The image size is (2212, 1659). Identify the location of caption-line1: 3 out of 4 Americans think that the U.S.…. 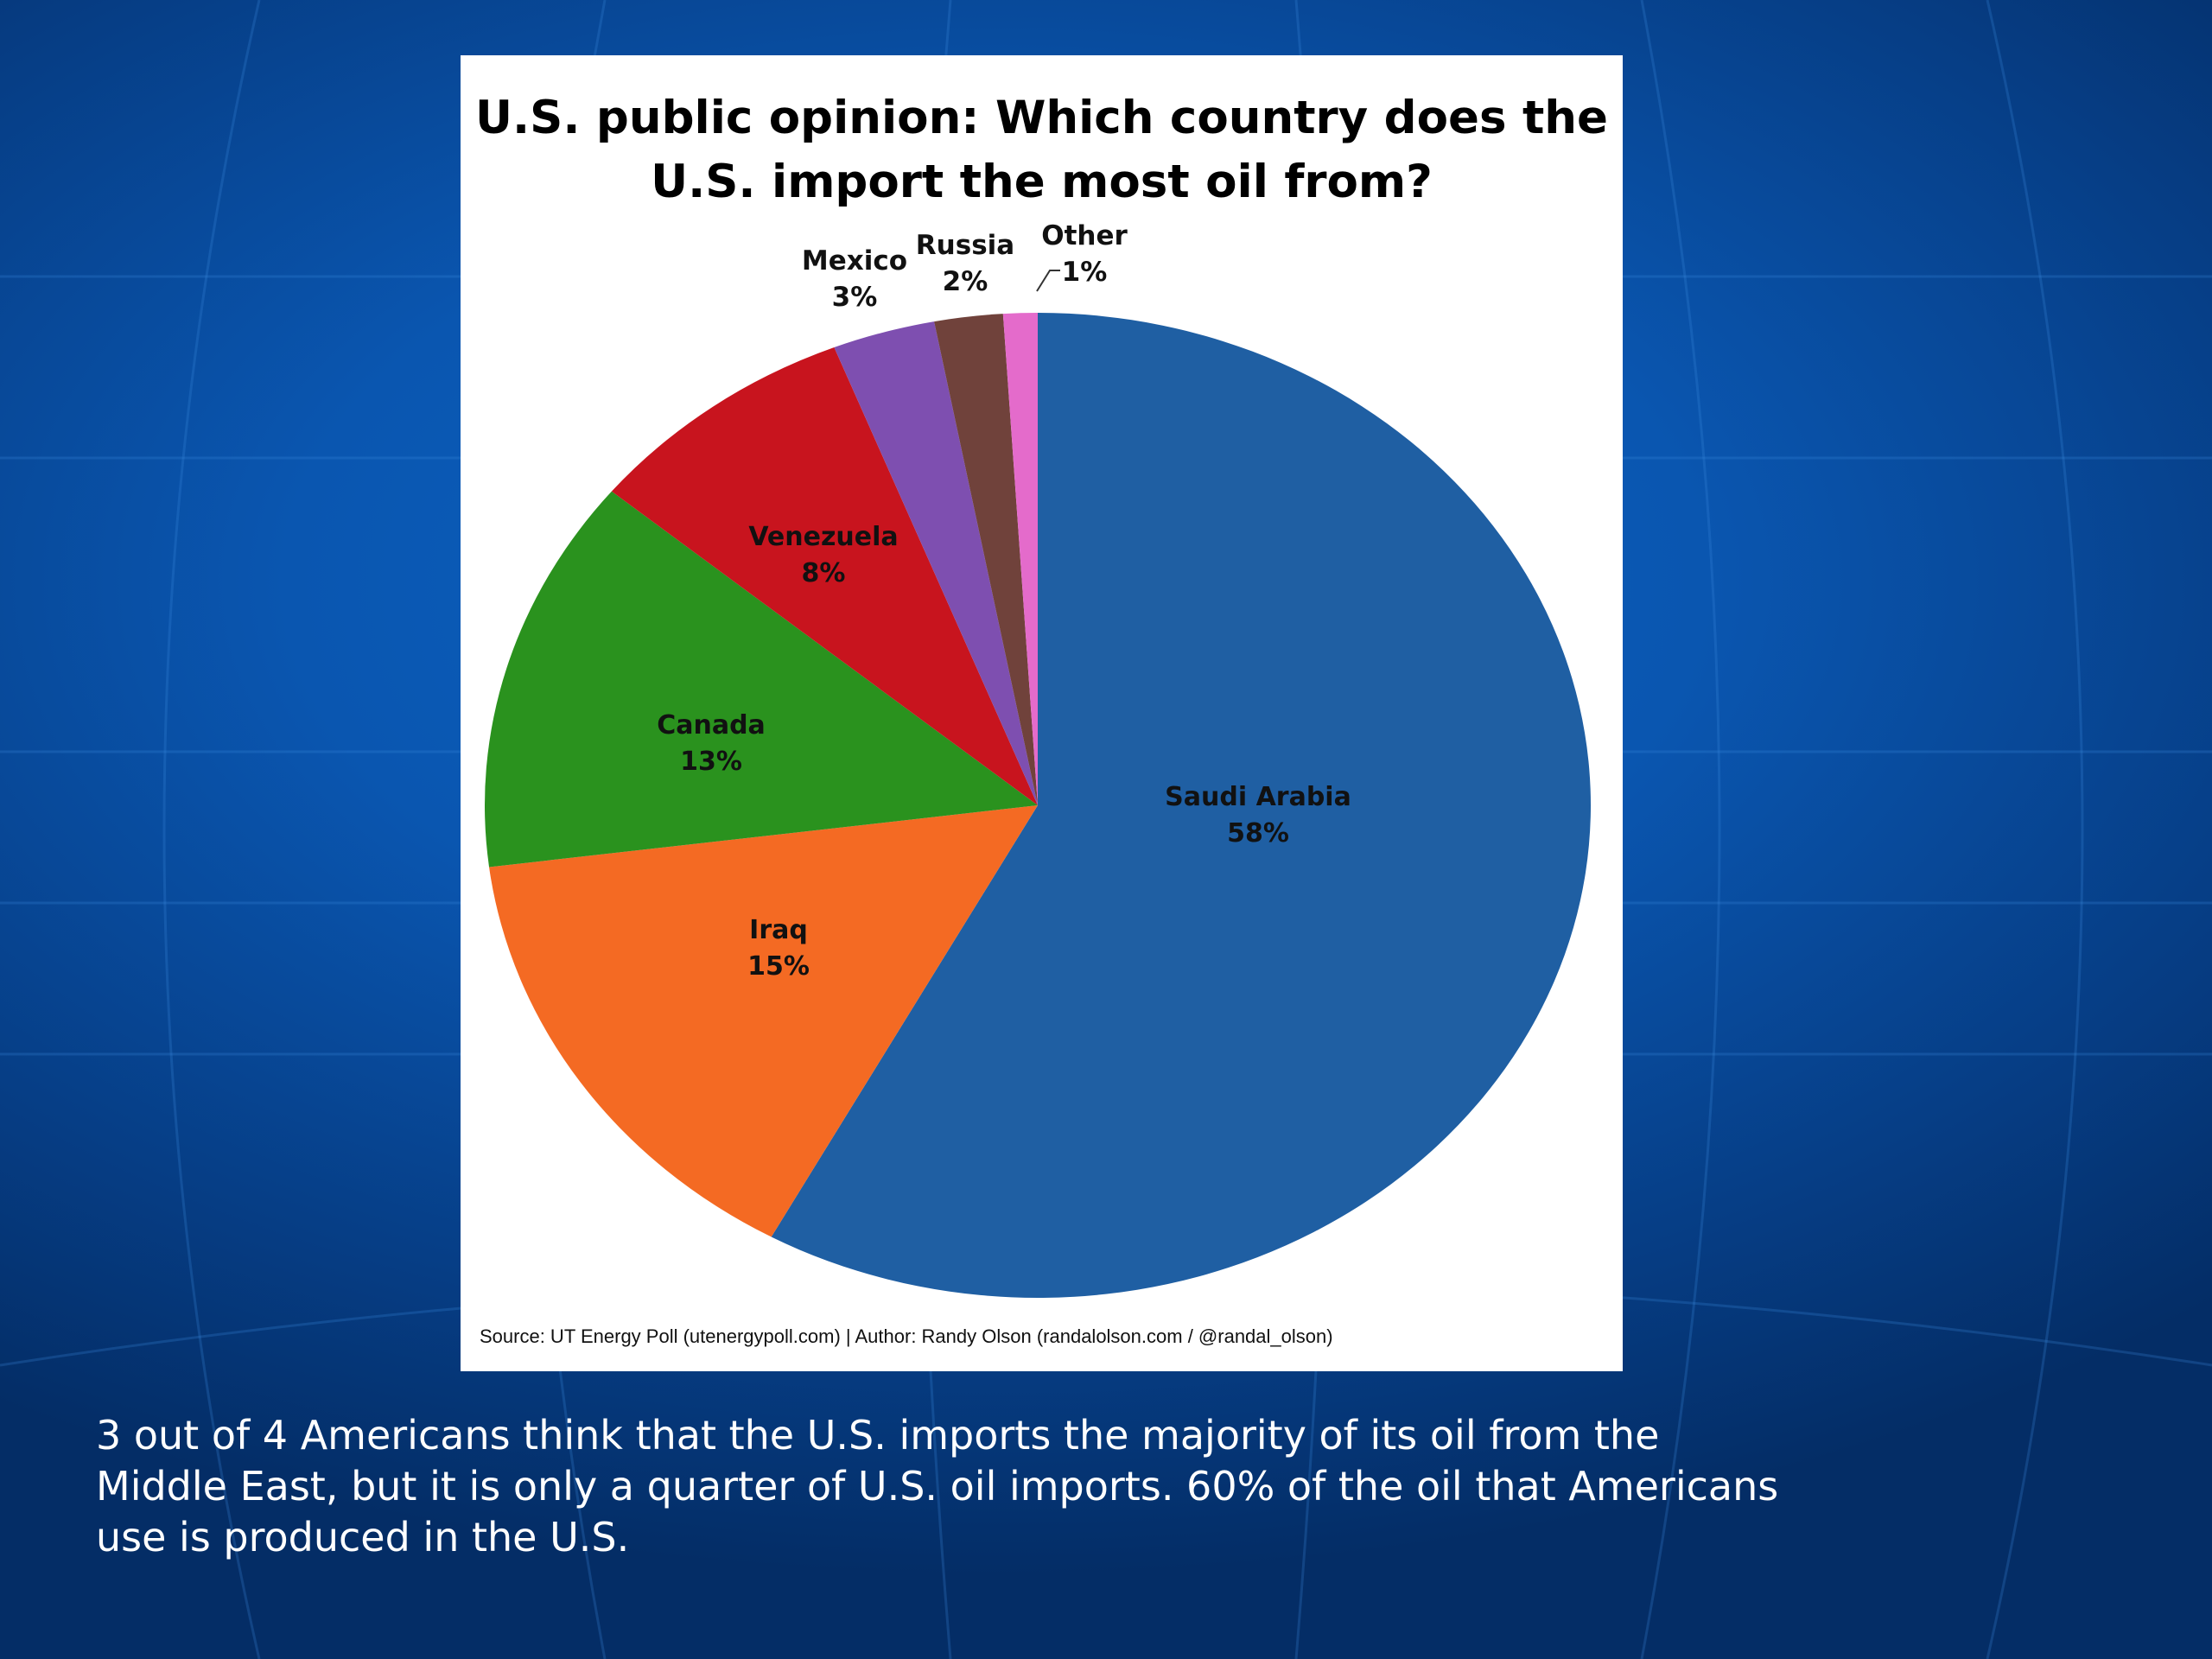
(878, 1435).